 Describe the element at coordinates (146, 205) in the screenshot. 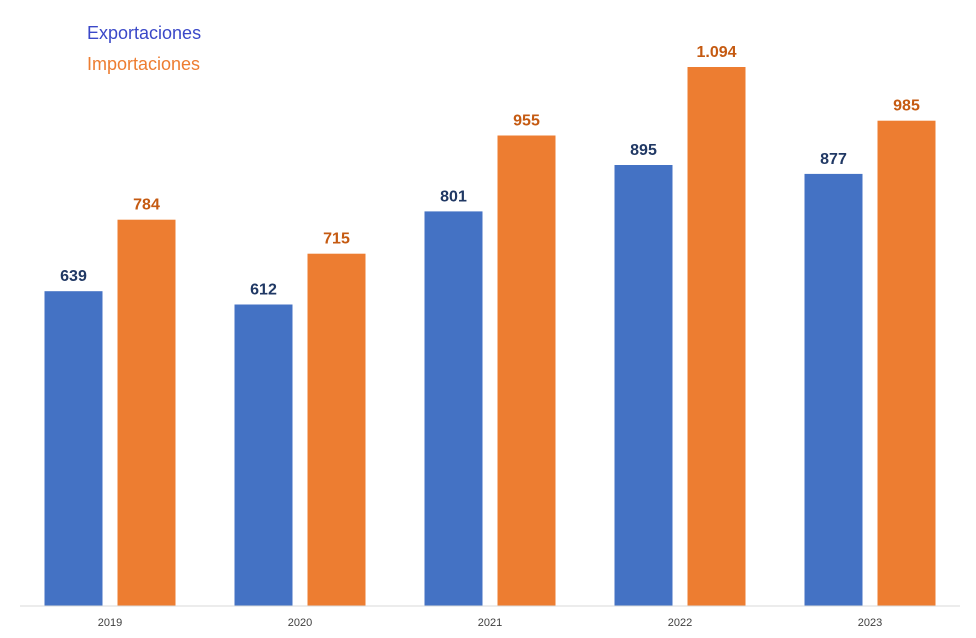

I see `data-label-importaciones-2019: 784` at that location.